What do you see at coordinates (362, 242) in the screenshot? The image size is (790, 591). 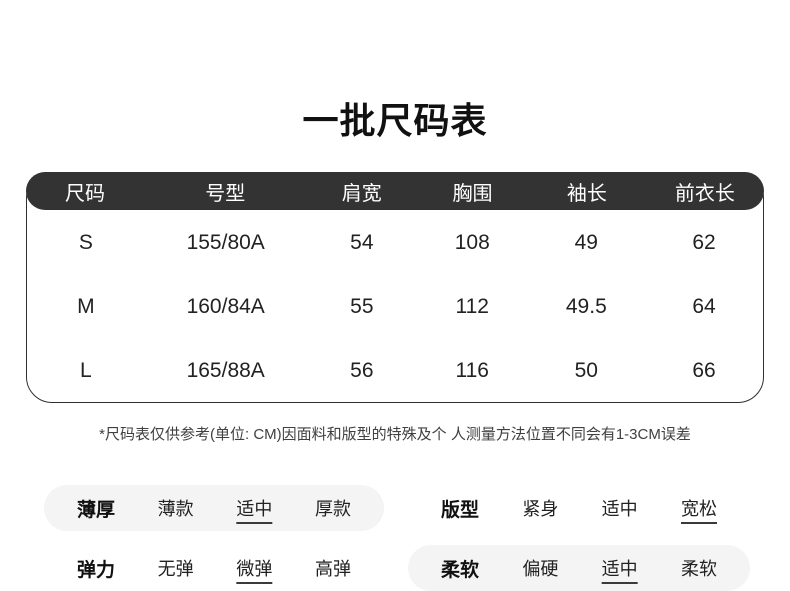 I see `table-cell: 54` at bounding box center [362, 242].